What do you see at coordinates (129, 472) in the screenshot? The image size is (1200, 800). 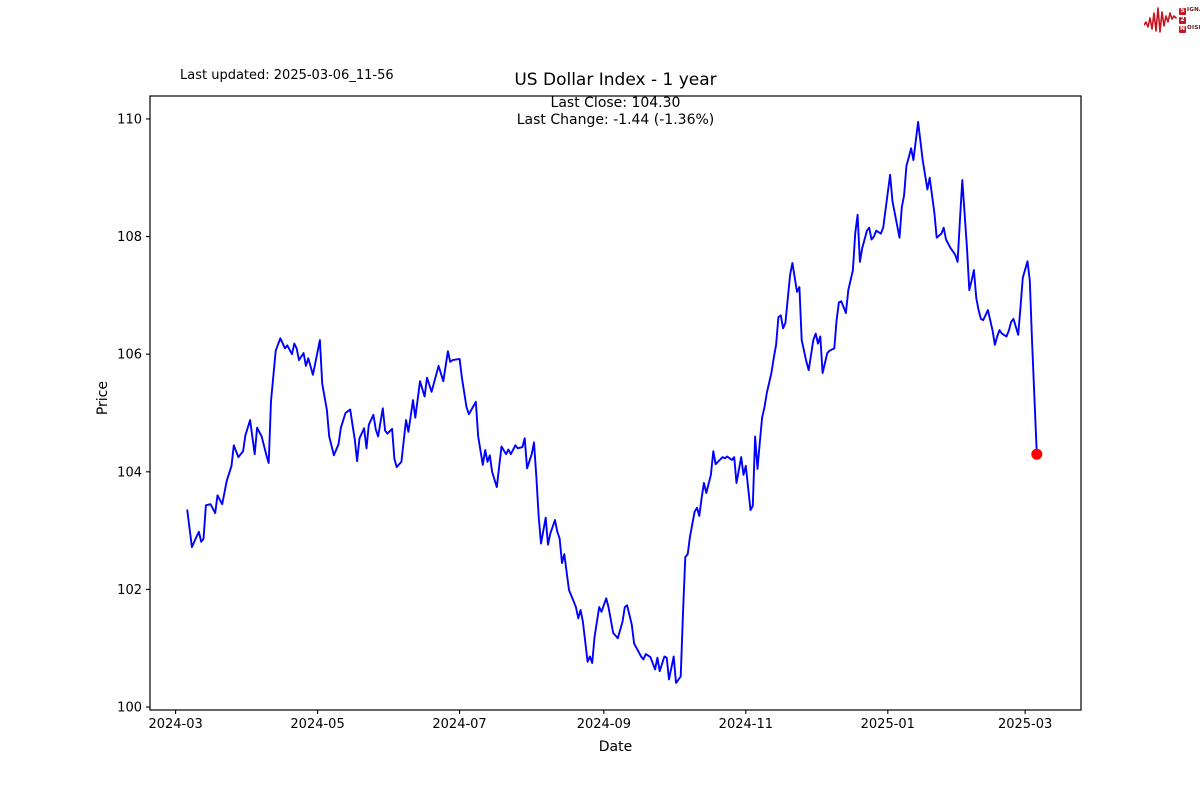 I see `y-tick-label: 104` at bounding box center [129, 472].